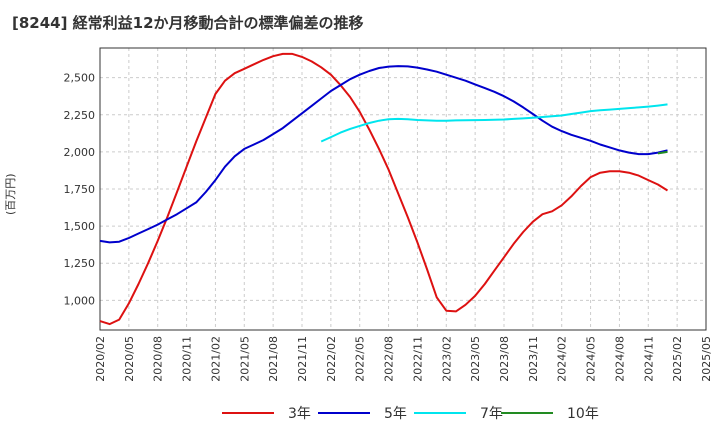  I want to click on x-tick-label: 2023/11, so click(533, 359).